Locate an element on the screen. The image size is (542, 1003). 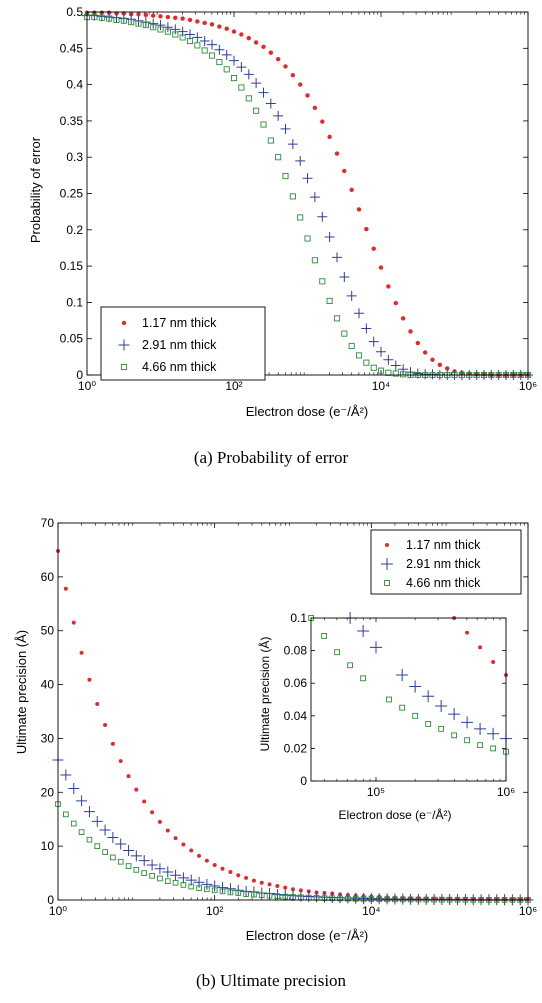
panel-b-legend-box is located at coordinates (446, 562).